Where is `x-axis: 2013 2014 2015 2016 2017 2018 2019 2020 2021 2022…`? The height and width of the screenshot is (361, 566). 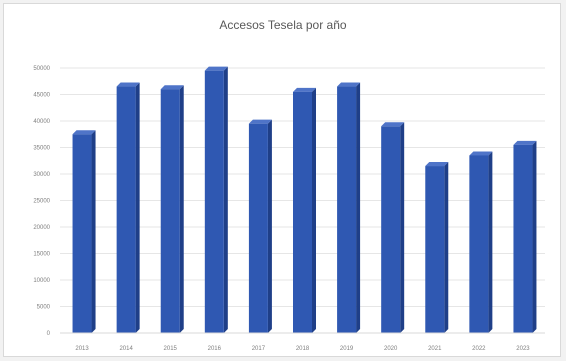 x-axis: 2013 2014 2015 2016 2017 2018 2019 2020 2021 2022… is located at coordinates (302, 342).